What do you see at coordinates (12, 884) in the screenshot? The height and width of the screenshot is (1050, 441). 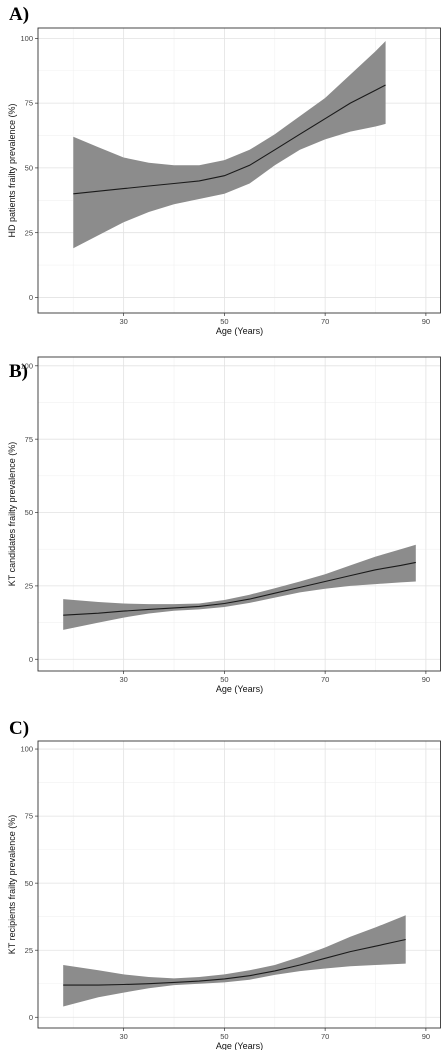 I see `y-axis-title: KT recipients frailty prevalence (%)` at bounding box center [12, 884].